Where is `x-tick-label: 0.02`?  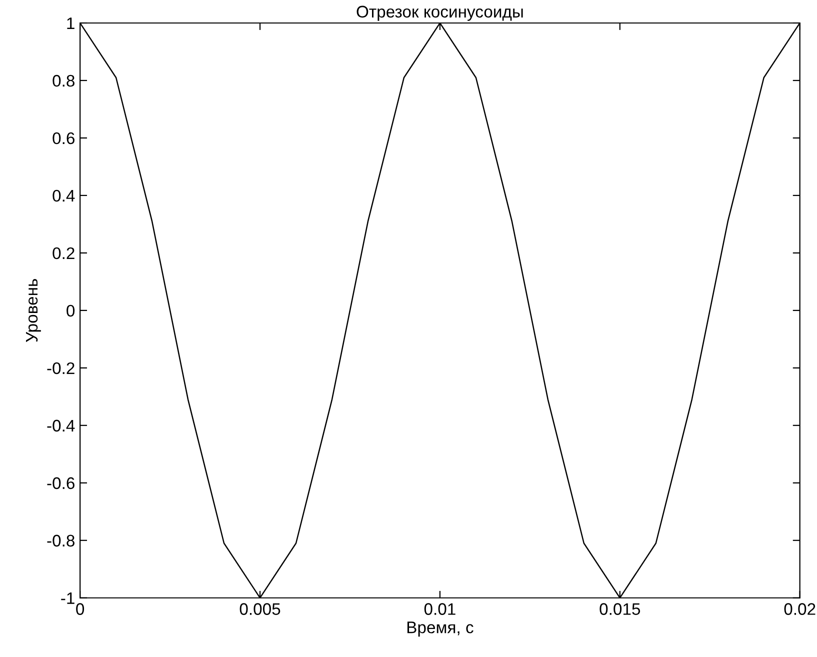 x-tick-label: 0.02 is located at coordinates (800, 609).